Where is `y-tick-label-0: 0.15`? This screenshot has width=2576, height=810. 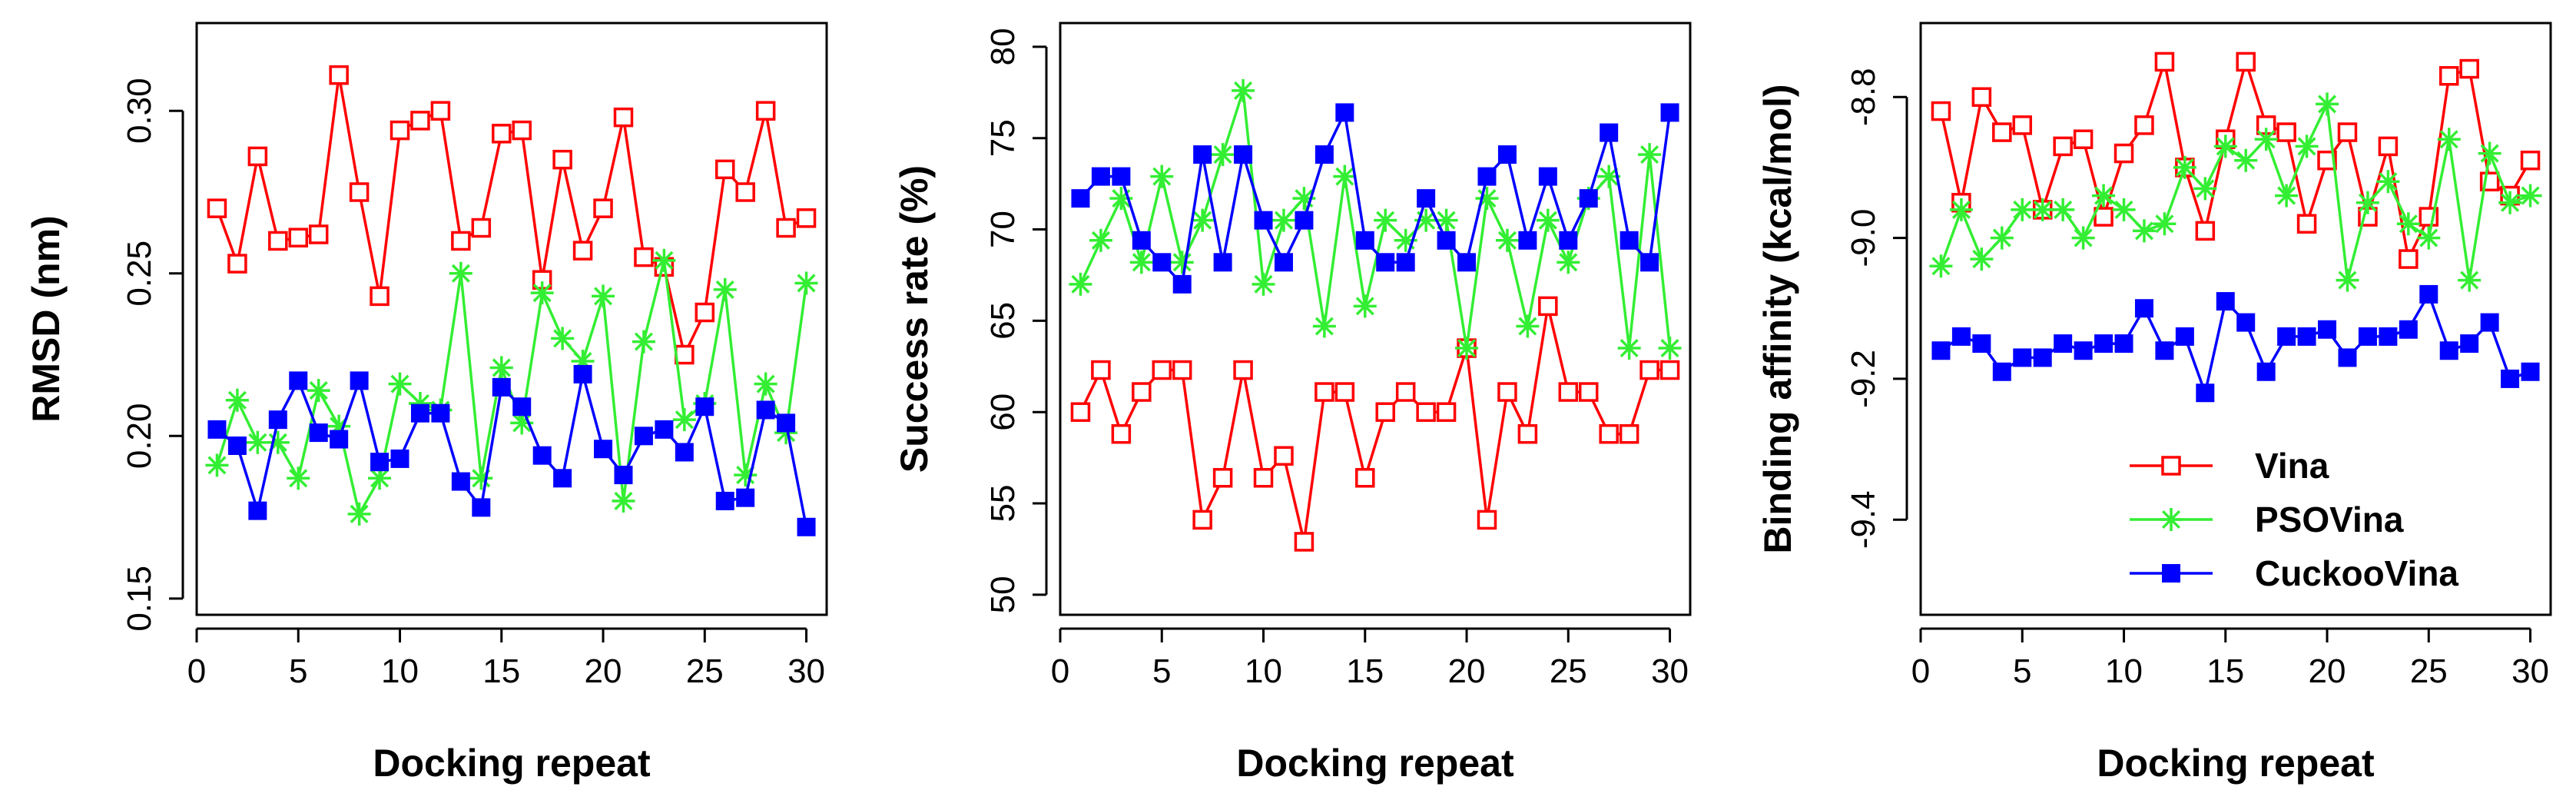
y-tick-label-0: 0.15 is located at coordinates (139, 599).